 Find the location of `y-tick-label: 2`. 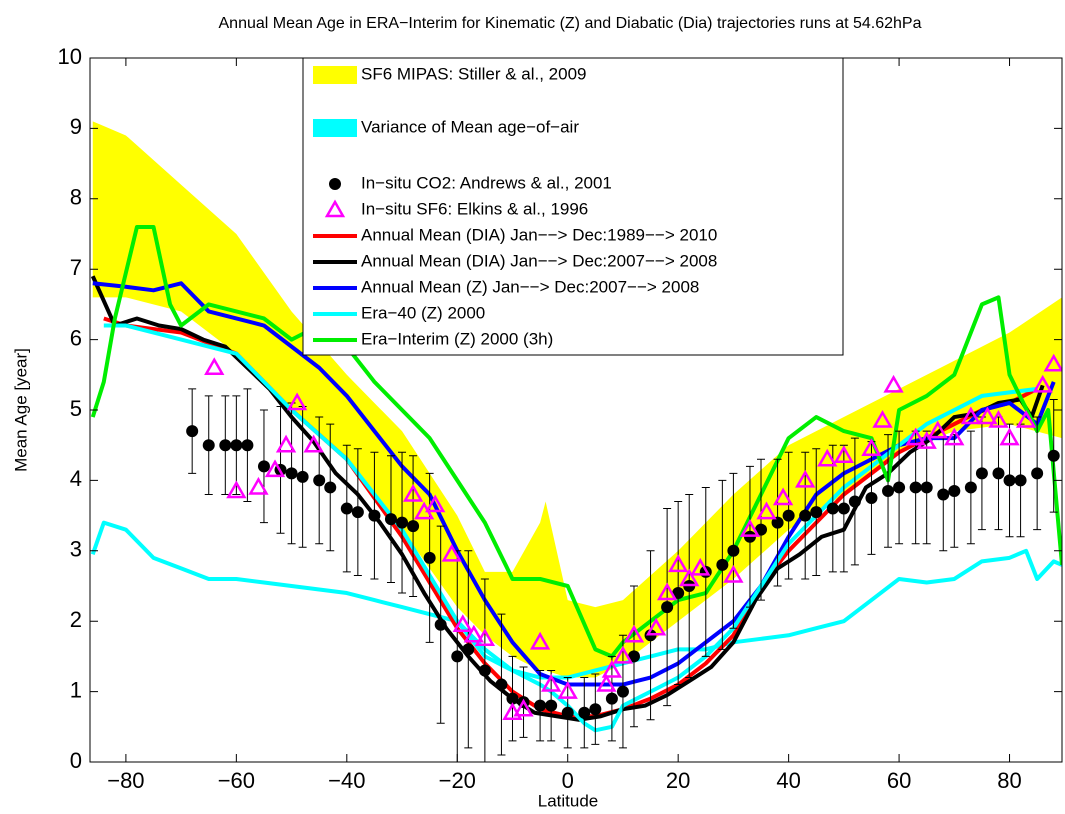

y-tick-label: 2 is located at coordinates (76, 619).